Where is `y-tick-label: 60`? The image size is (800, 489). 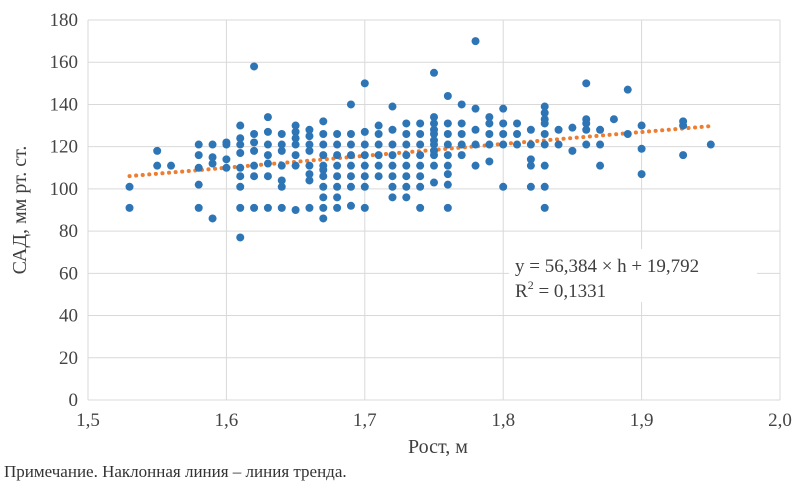
y-tick-label: 60 is located at coordinates (68, 273).